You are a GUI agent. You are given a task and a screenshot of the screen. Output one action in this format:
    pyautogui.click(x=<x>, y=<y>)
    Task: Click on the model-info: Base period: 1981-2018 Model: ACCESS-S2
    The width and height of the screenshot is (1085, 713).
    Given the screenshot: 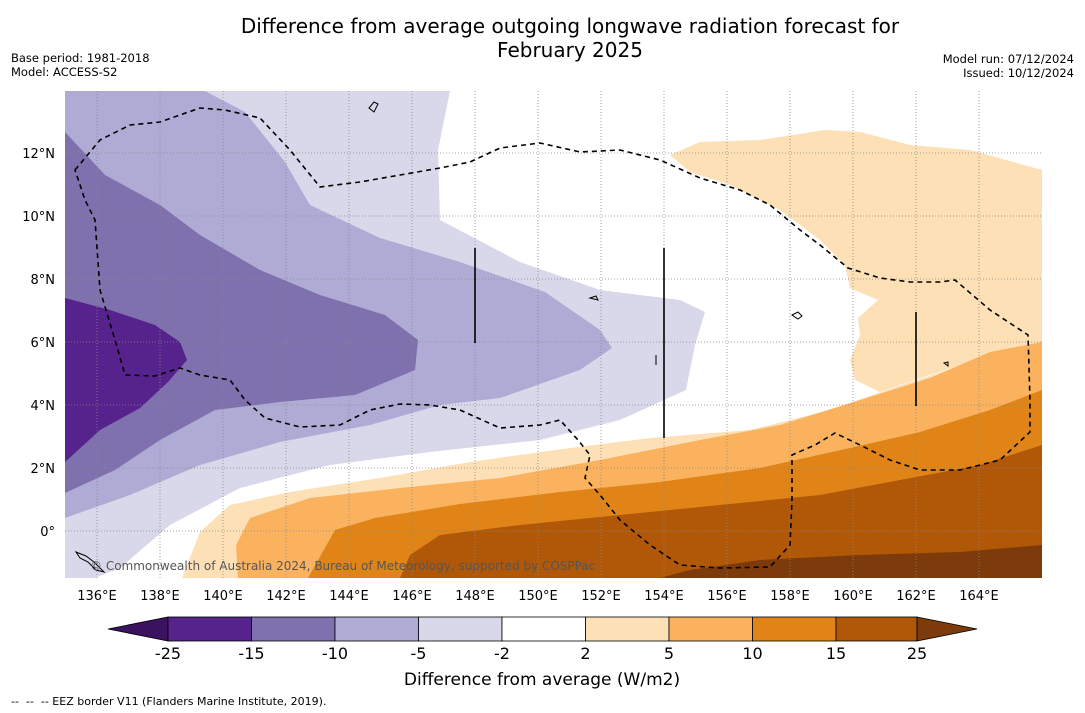 What is the action you would take?
    pyautogui.click(x=80, y=65)
    